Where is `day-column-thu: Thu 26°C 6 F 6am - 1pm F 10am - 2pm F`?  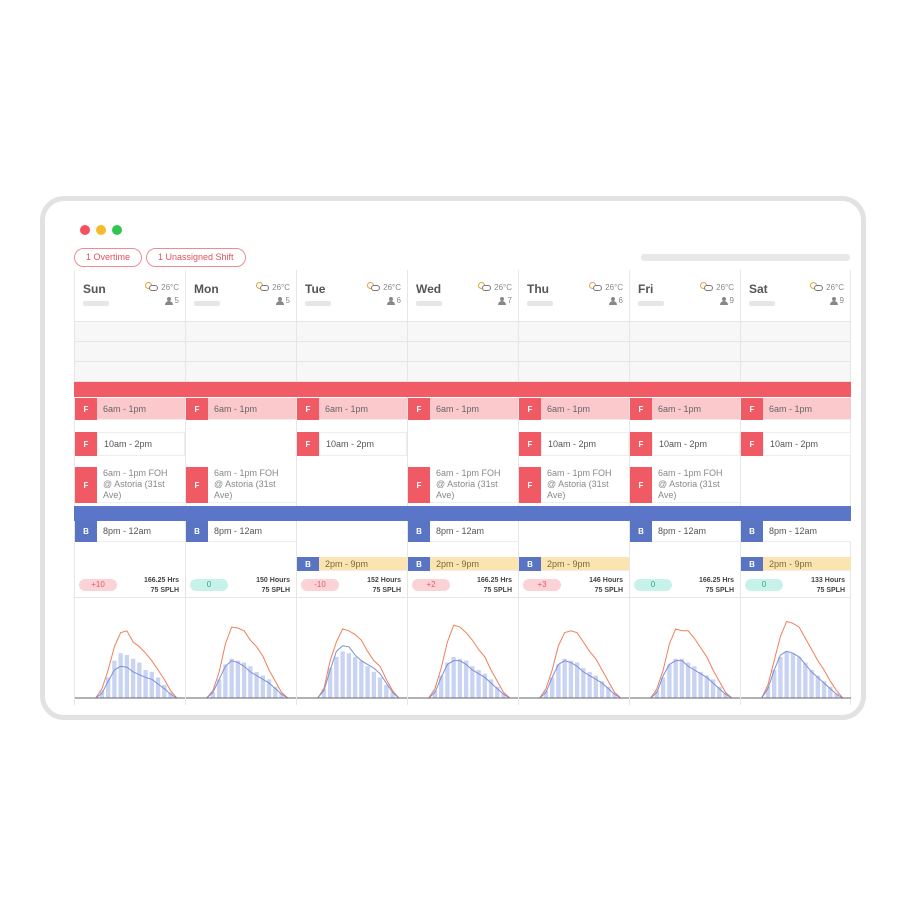 day-column-thu: Thu 26°C 6 F 6am - 1pm F 10am - 2pm F is located at coordinates (573, 487).